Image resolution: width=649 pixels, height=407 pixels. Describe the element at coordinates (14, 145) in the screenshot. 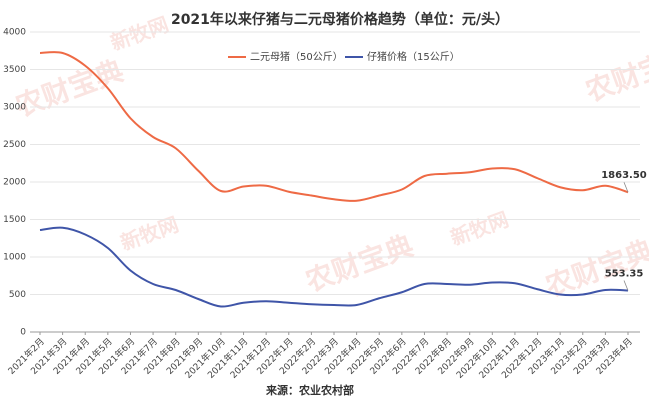

I see `y-tick-label: 2500` at that location.